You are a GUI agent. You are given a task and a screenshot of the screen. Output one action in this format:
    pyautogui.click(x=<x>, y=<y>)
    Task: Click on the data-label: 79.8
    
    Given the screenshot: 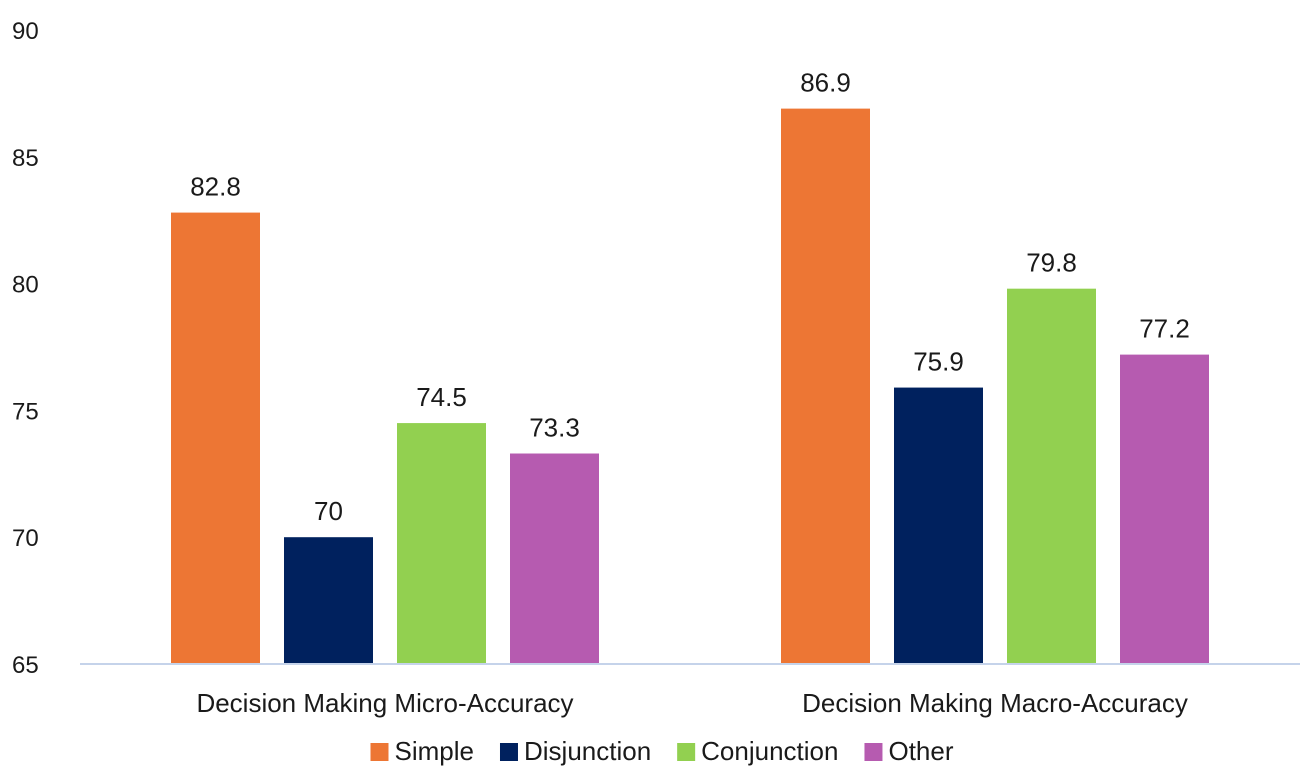 What is the action you would take?
    pyautogui.click(x=1051, y=263)
    